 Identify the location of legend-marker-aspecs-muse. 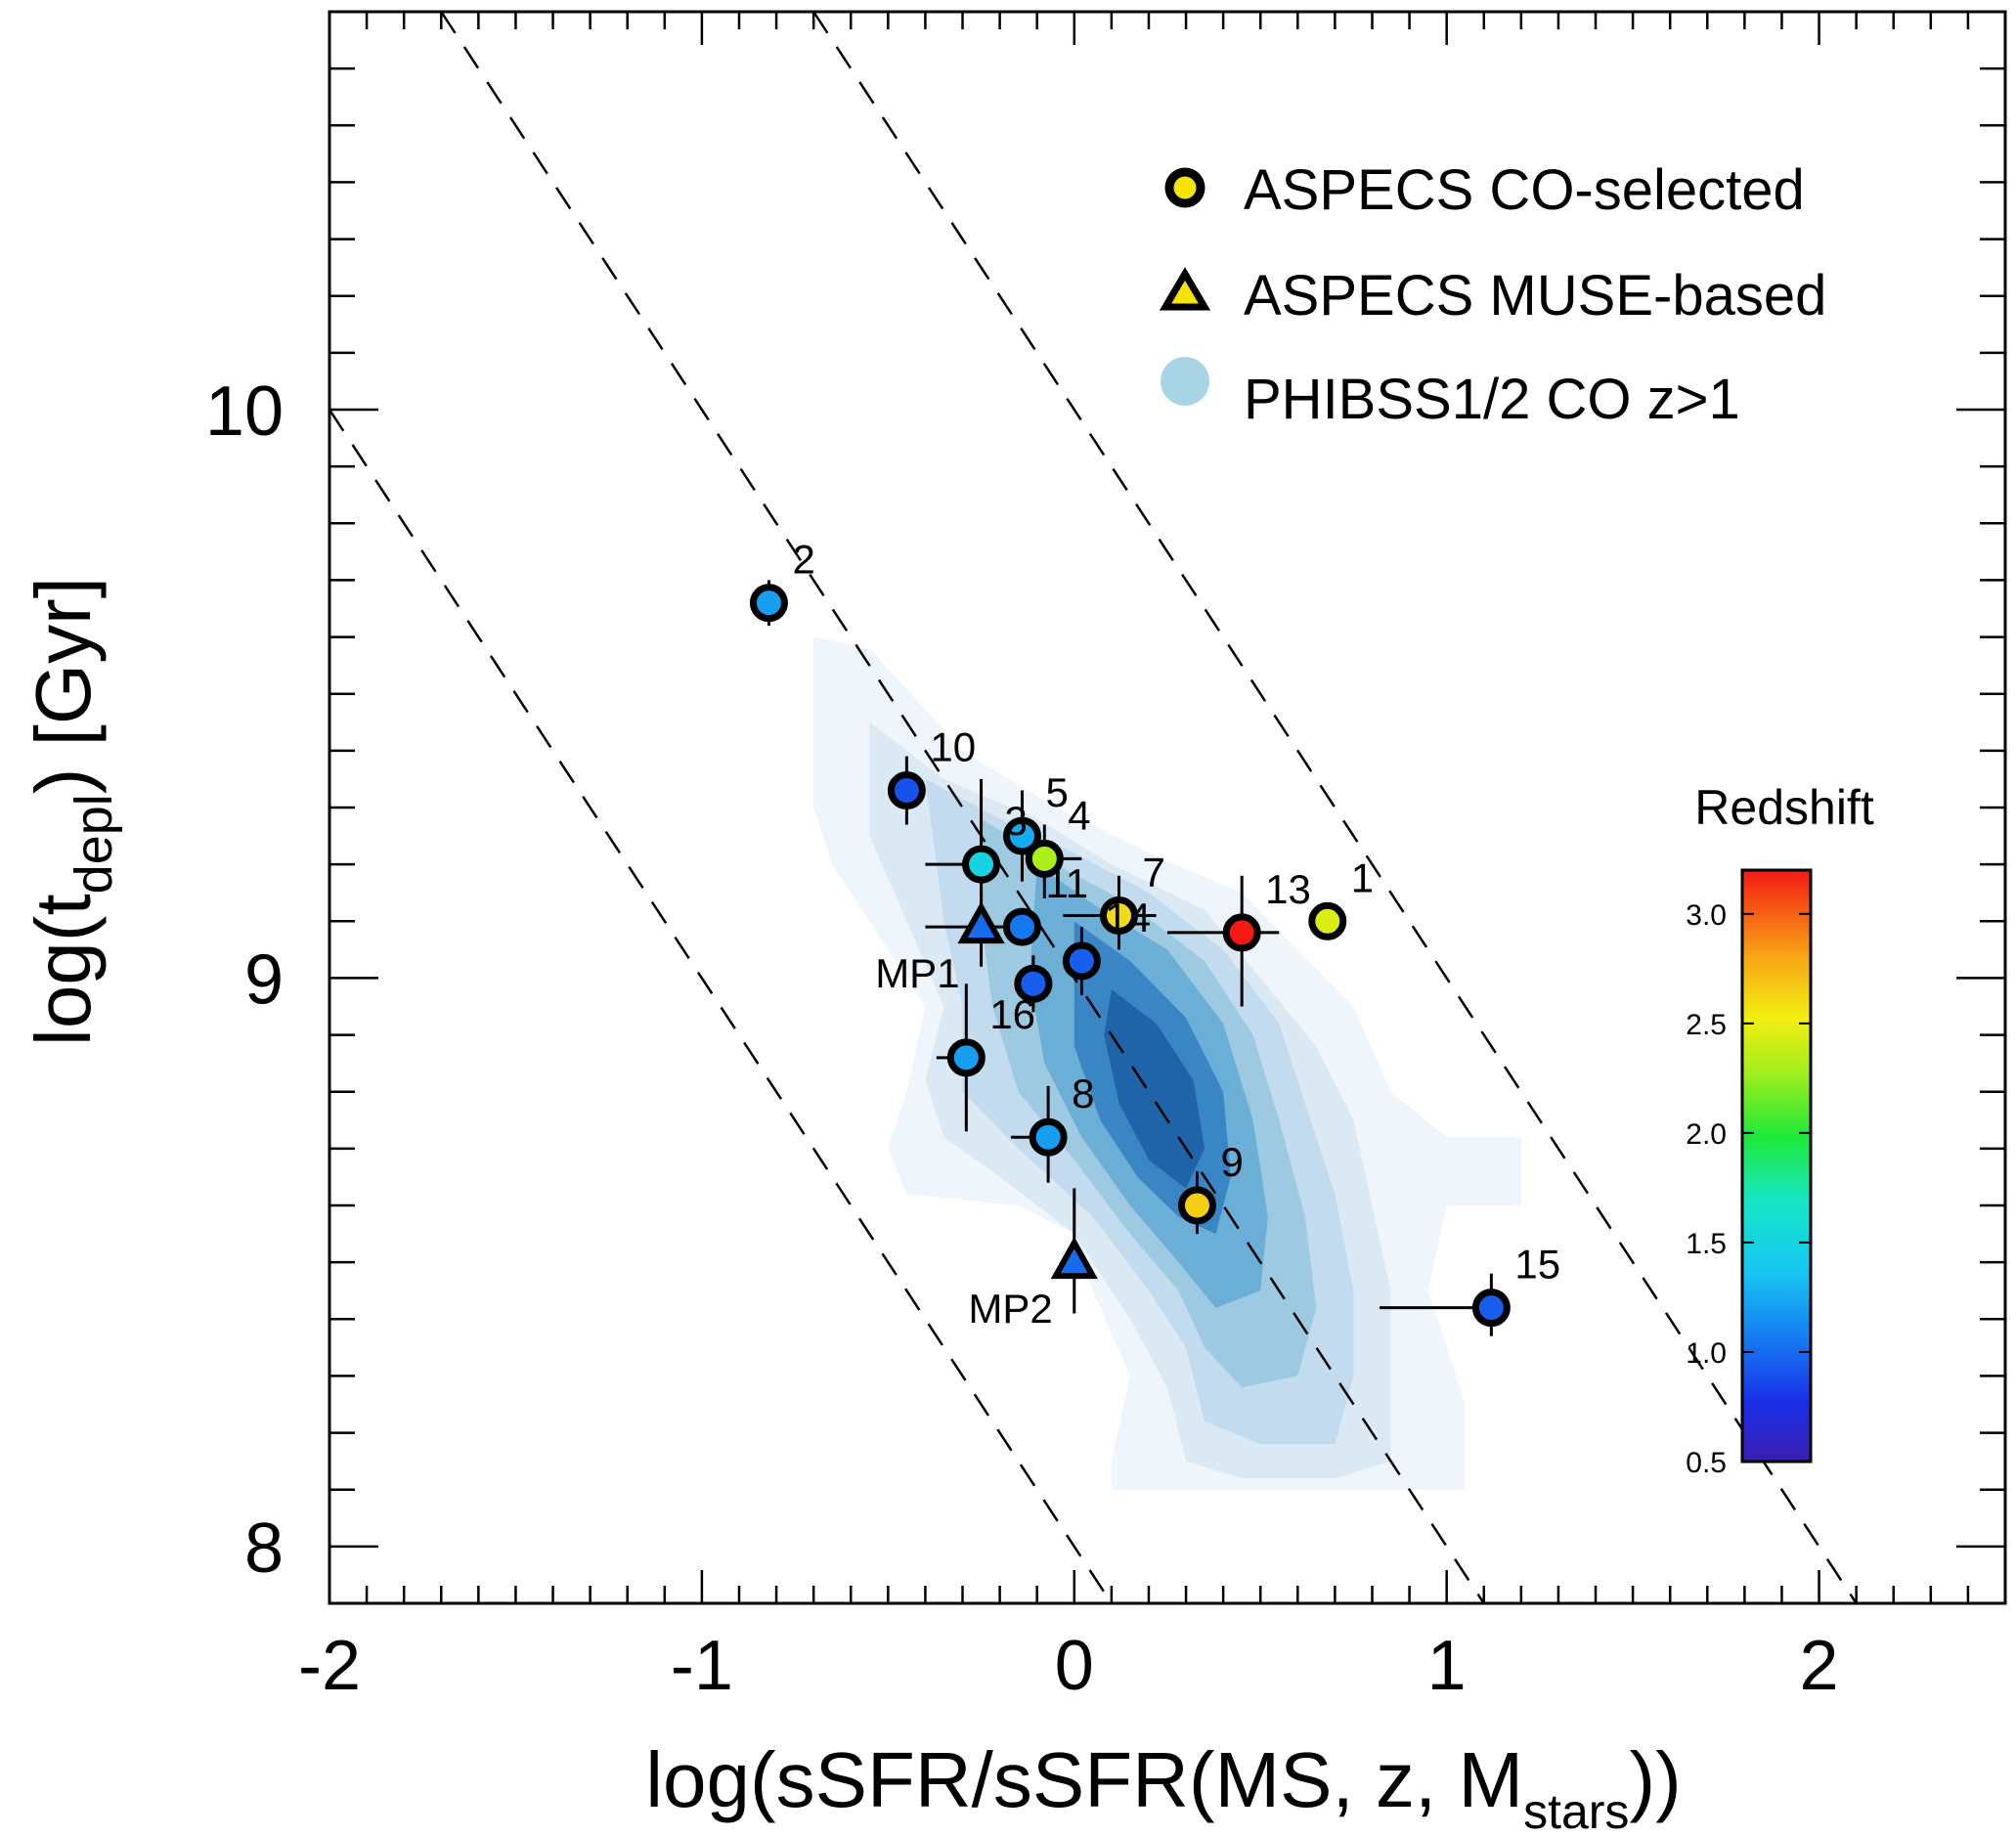
(1185, 289).